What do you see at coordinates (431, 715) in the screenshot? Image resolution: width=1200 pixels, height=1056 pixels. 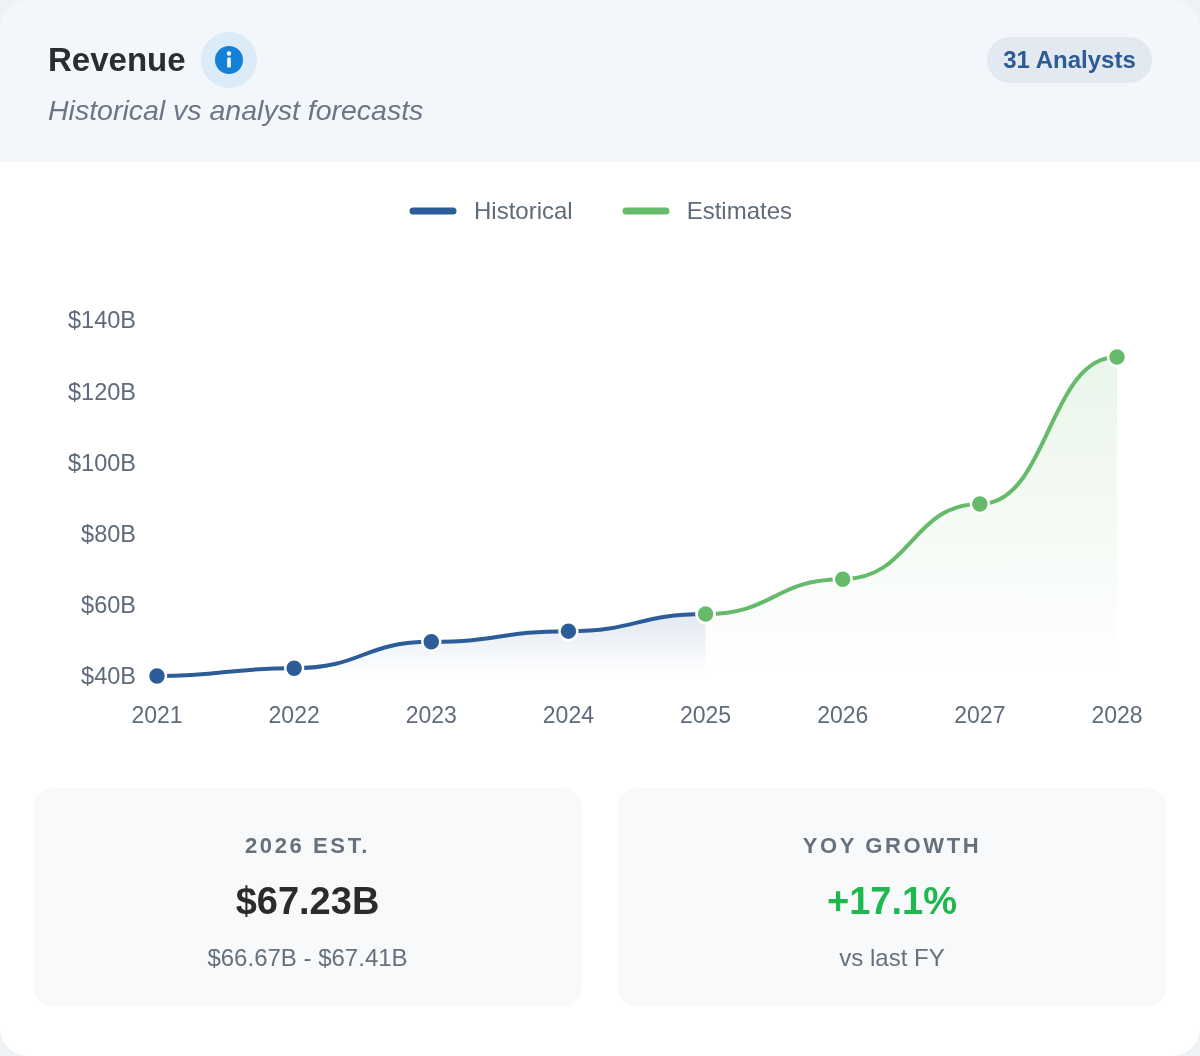 I see `x-tick-label: 2023` at bounding box center [431, 715].